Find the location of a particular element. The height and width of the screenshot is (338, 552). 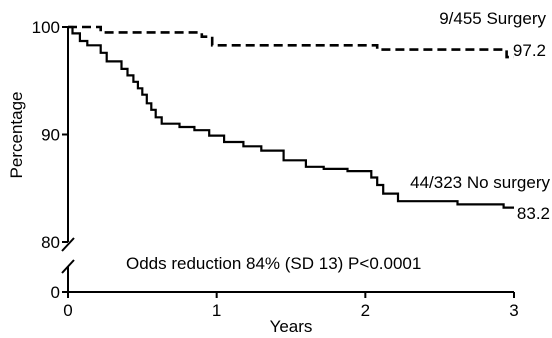

x-axis-title: Years is located at coordinates (291, 326).